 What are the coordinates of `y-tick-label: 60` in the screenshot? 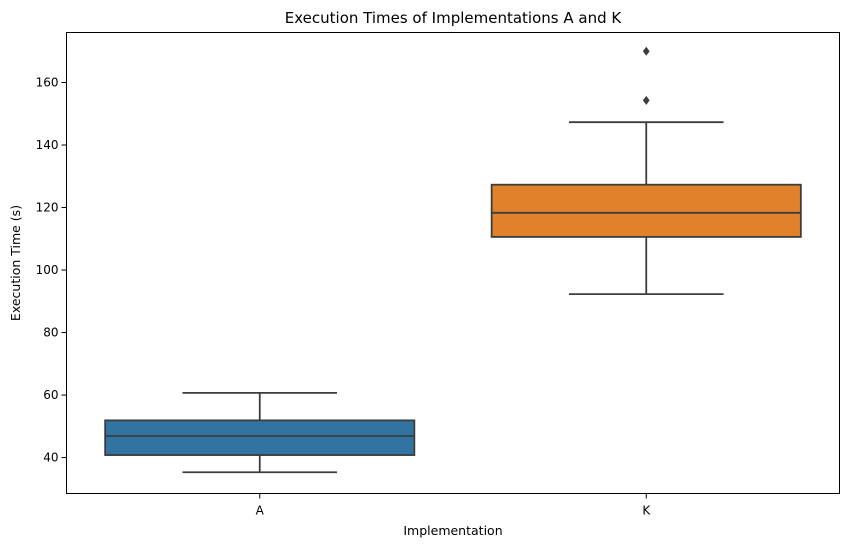 It's located at (50, 395).